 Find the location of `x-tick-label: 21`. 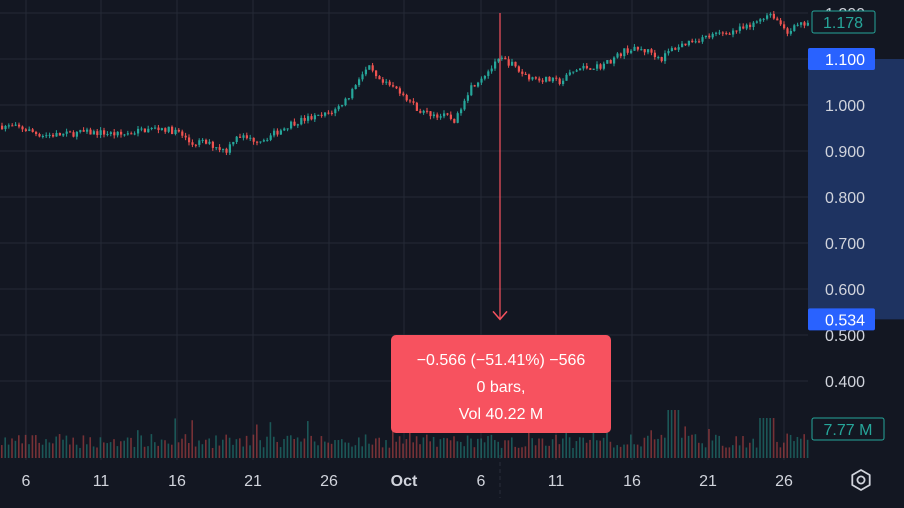

x-tick-label: 21 is located at coordinates (708, 481).